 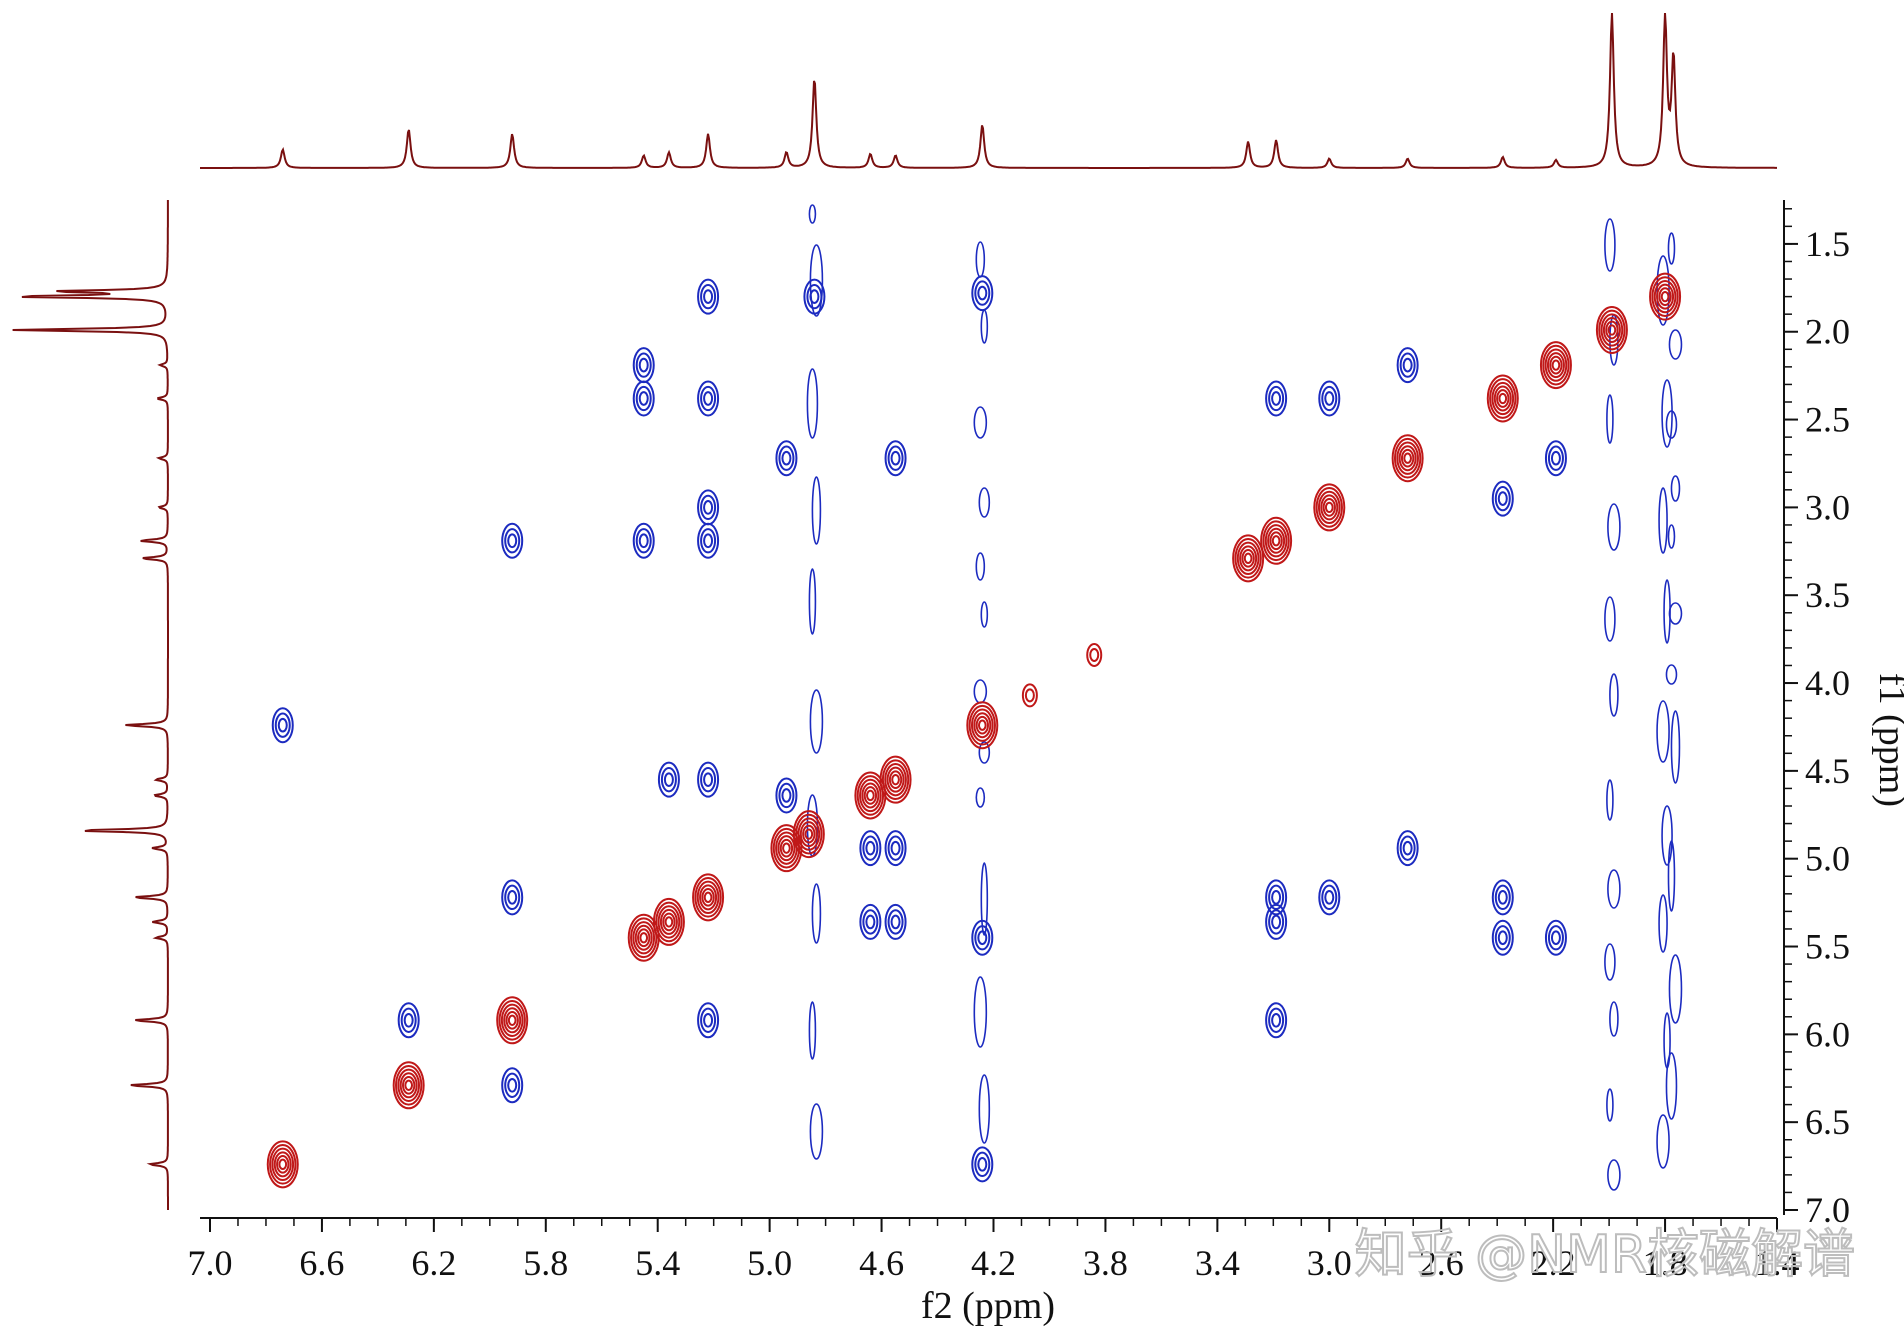 What do you see at coordinates (769, 1263) in the screenshot?
I see `x-tick-label: 5.0` at bounding box center [769, 1263].